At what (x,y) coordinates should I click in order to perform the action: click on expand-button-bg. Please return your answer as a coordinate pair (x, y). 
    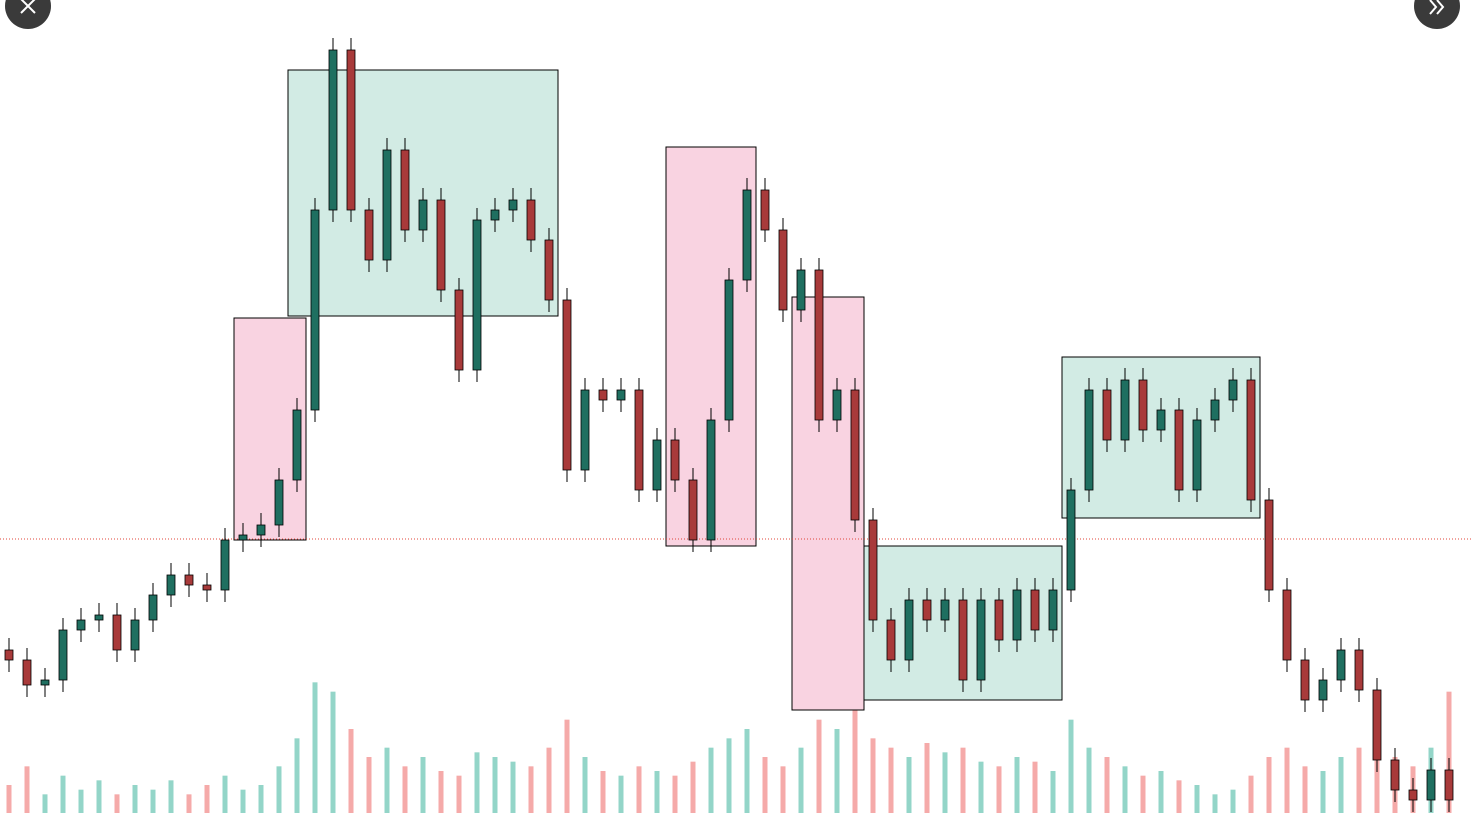
    Looking at the image, I should click on (1437, 14).